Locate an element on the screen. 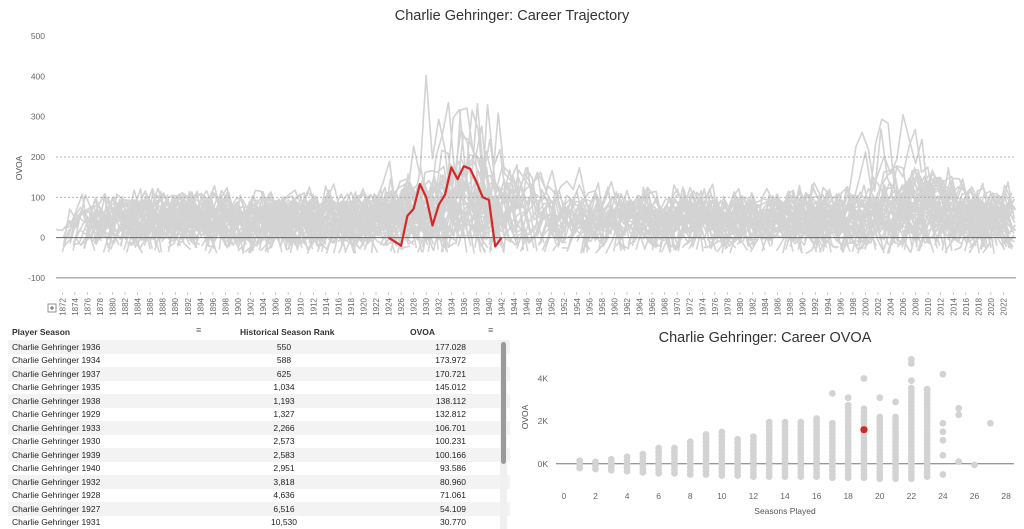 The image size is (1024, 529). x-tick-label: 1956 is located at coordinates (589, 306).